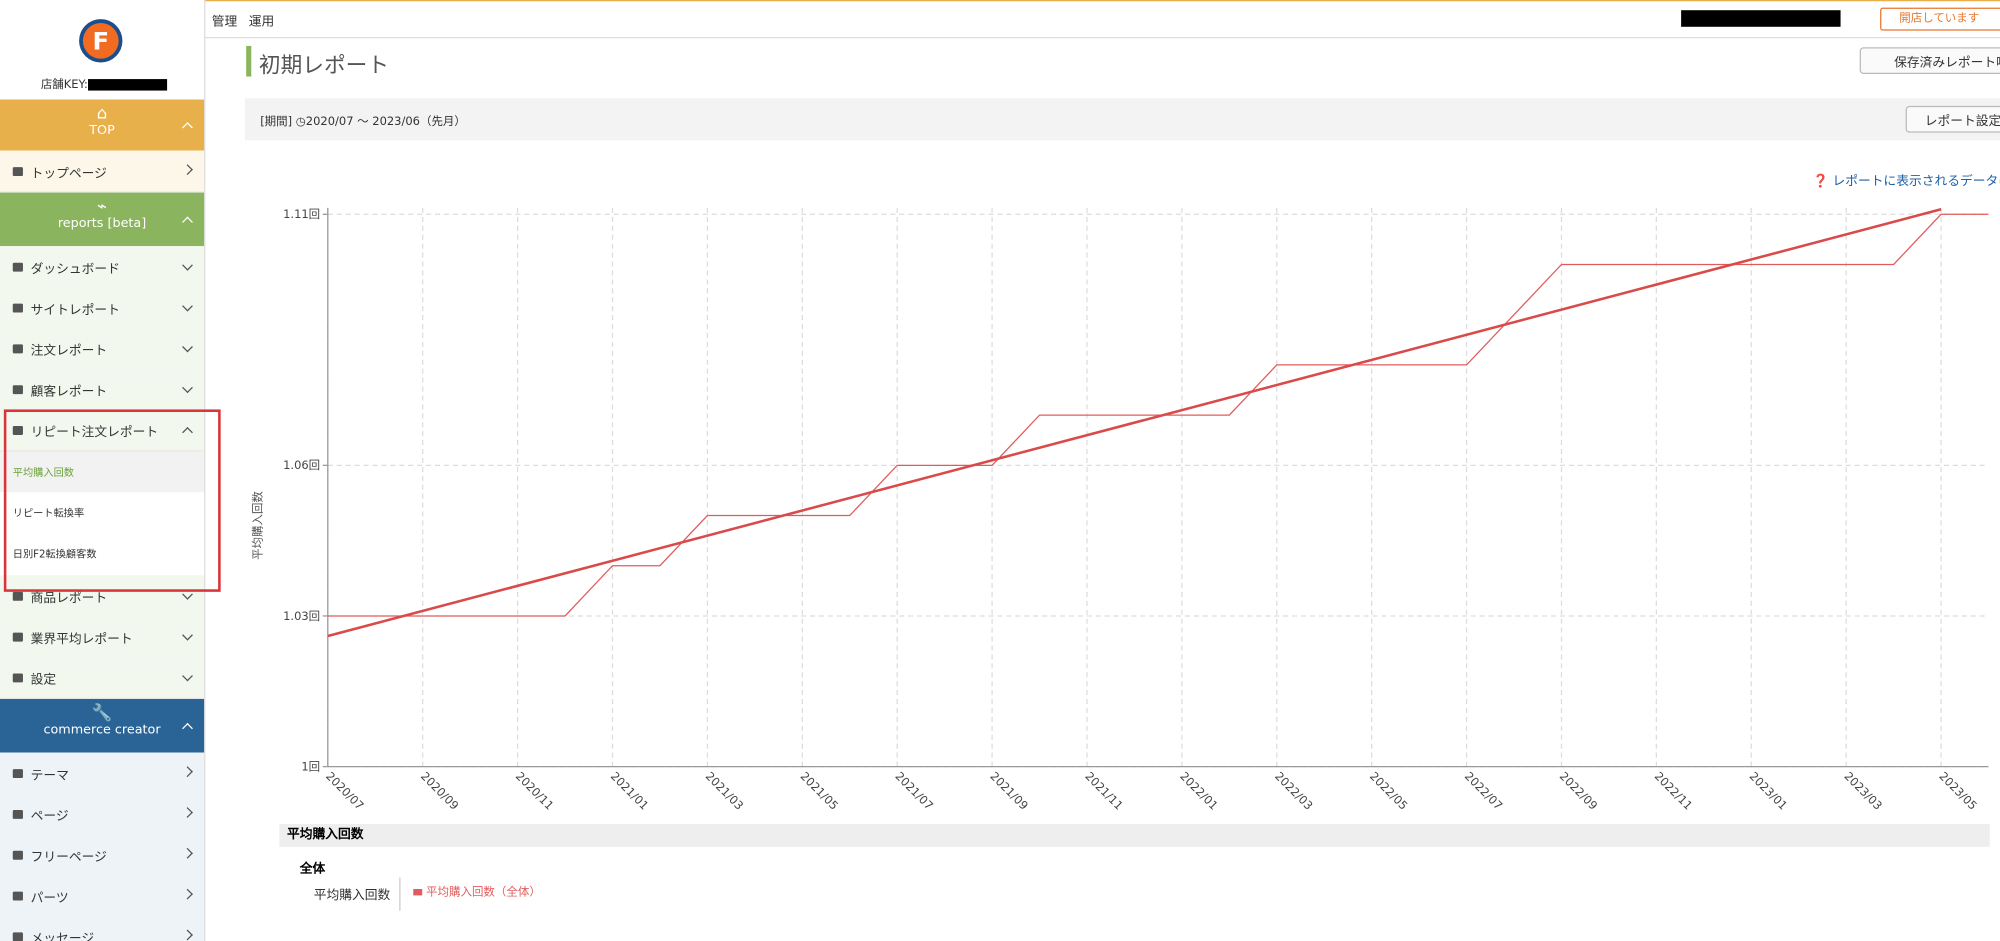 The height and width of the screenshot is (941, 2000). What do you see at coordinates (100, 42) in the screenshot?
I see `logo-text: F` at bounding box center [100, 42].